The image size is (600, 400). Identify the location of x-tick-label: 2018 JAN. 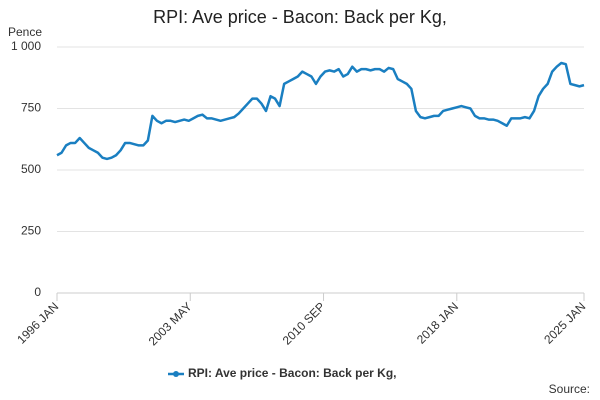
(437, 322).